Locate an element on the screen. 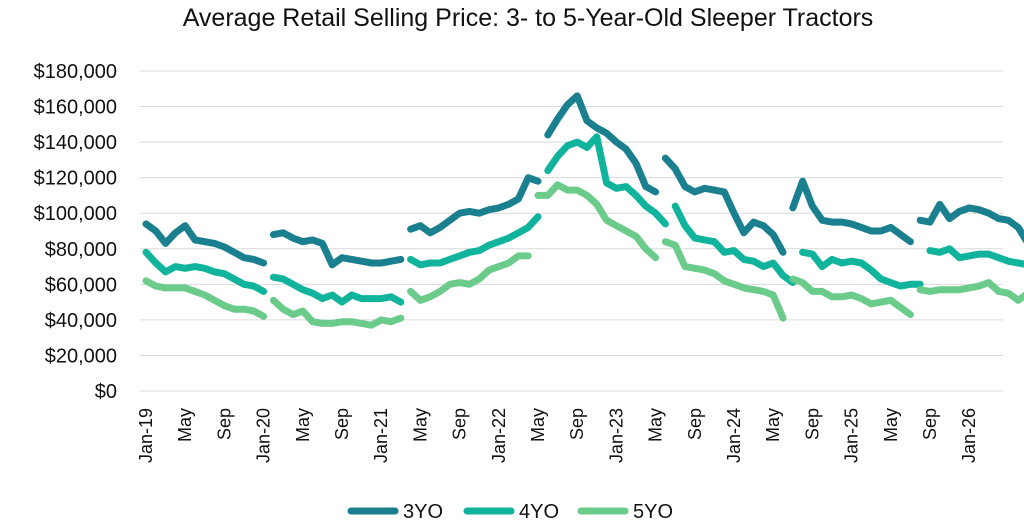 This screenshot has width=1024, height=530. legend-item-5YO: 5YO is located at coordinates (625, 512).